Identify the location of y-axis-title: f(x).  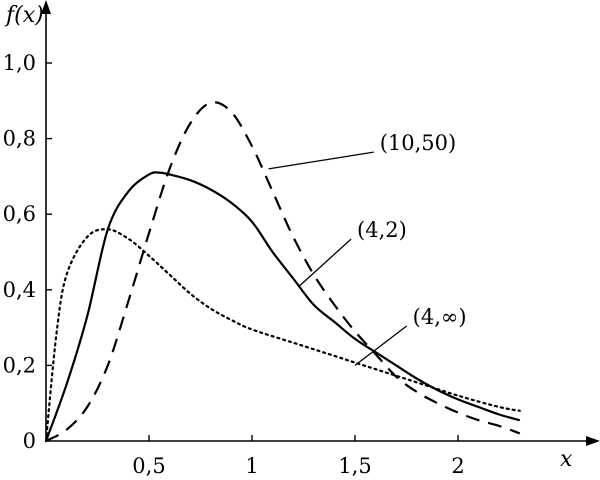
(24, 15).